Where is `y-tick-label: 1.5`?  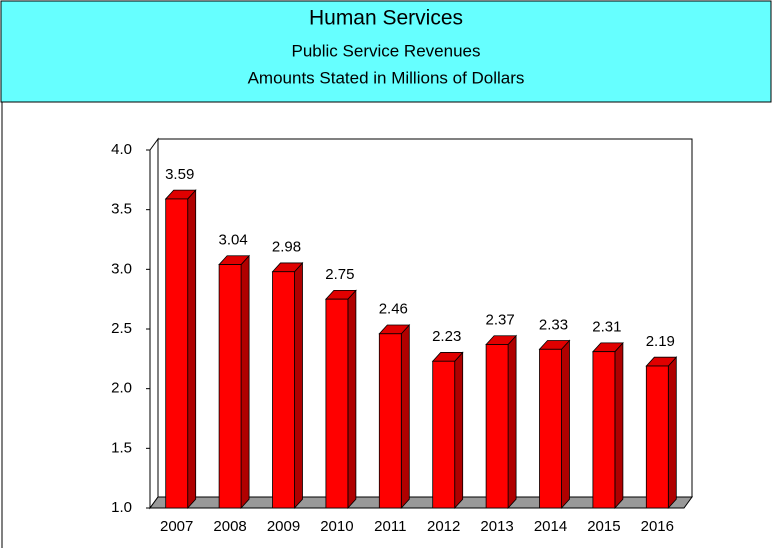 y-tick-label: 1.5 is located at coordinates (121, 447).